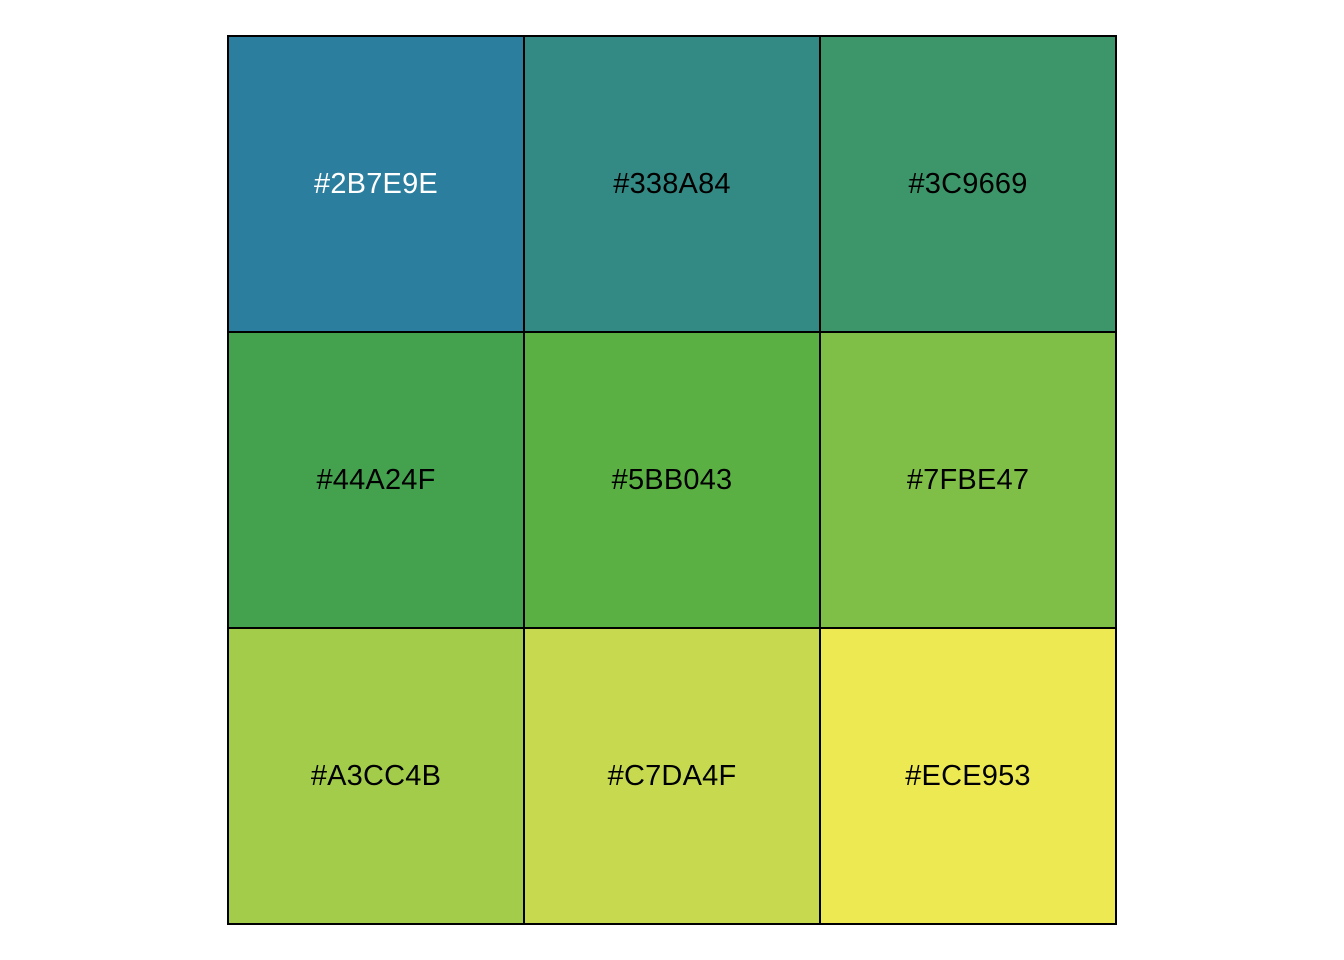  I want to click on swatch-hex-label: #ECE953, so click(968, 775).